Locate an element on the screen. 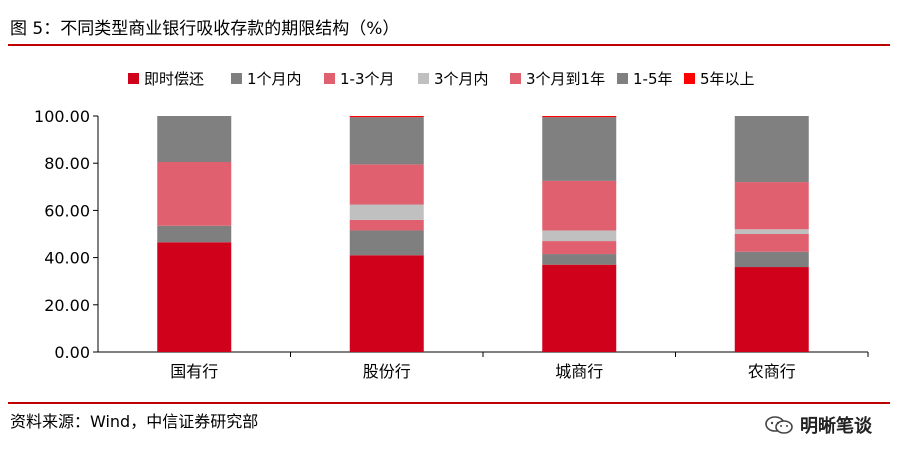 Image resolution: width=898 pixels, height=460 pixels. chart-legend: 即时偿还 1个月内 1-3个月 3个月内 3个月到1年 1-5年 5年以上 is located at coordinates (441, 79).